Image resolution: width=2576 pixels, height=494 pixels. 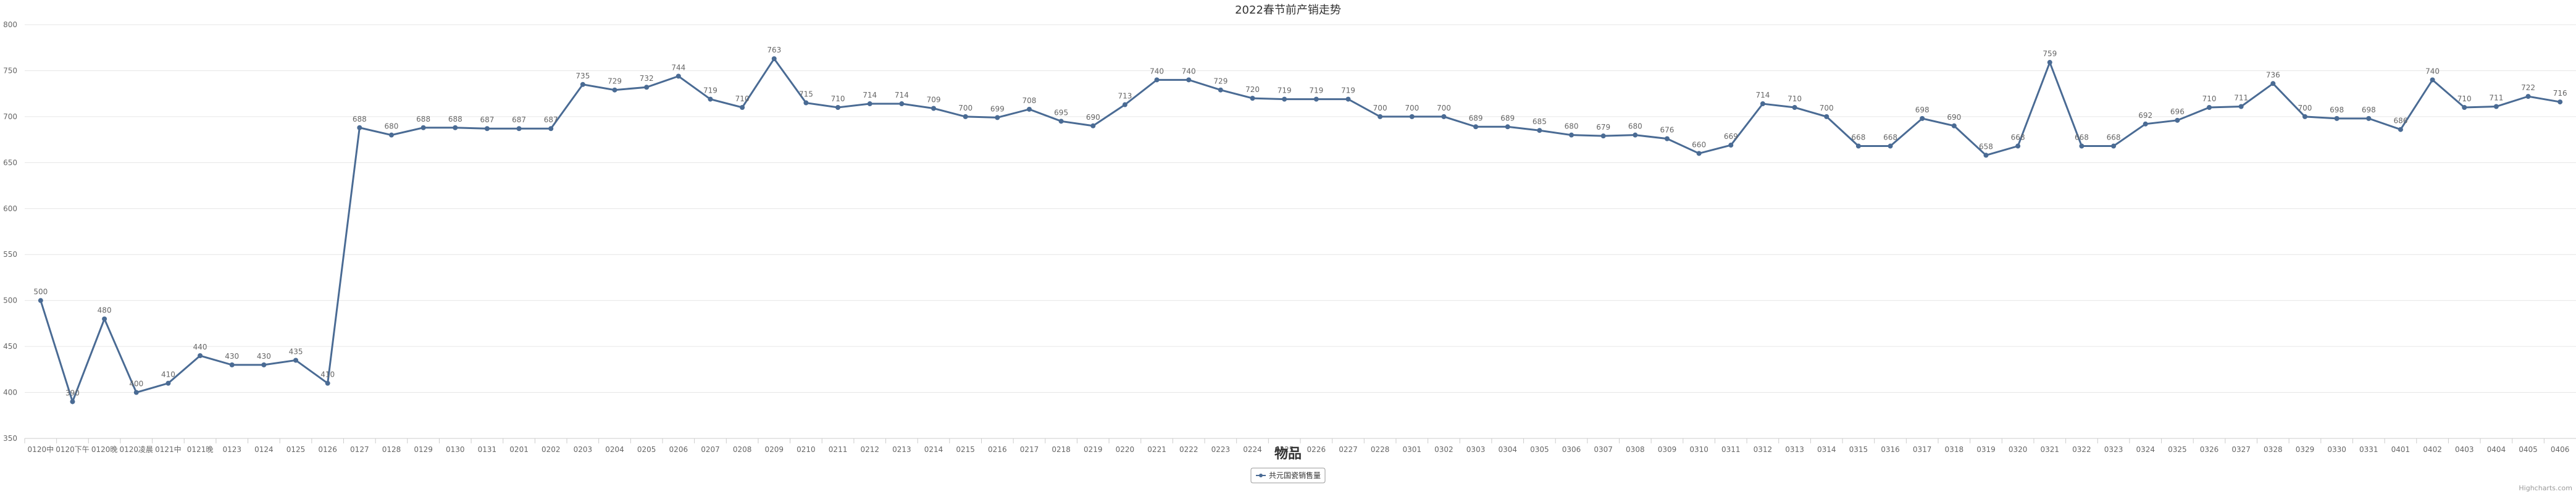 I want to click on data-label: 689, so click(x=1476, y=118).